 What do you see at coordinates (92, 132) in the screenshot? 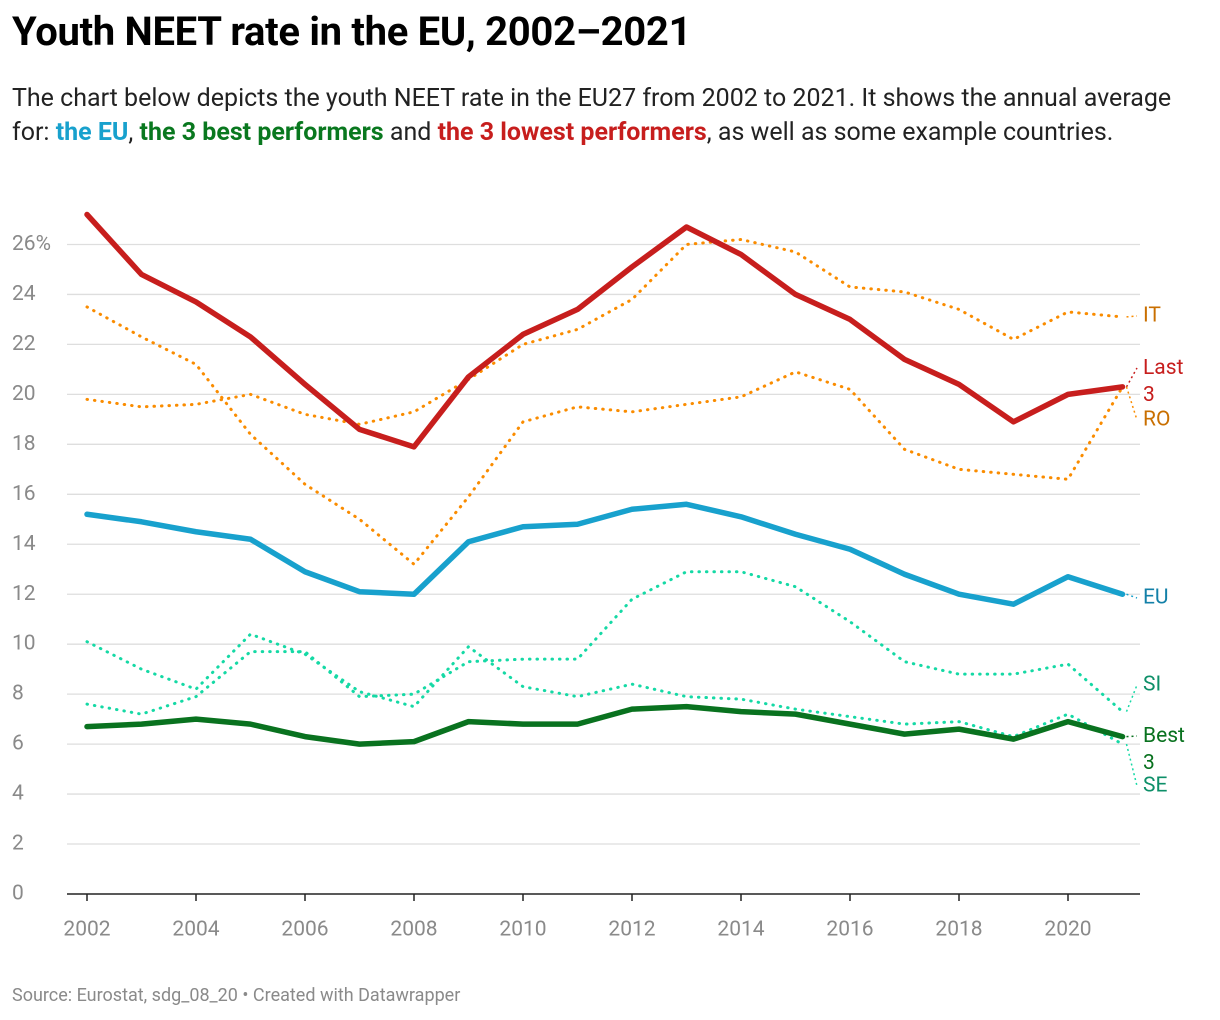
I see `subtitle-part: the EU` at bounding box center [92, 132].